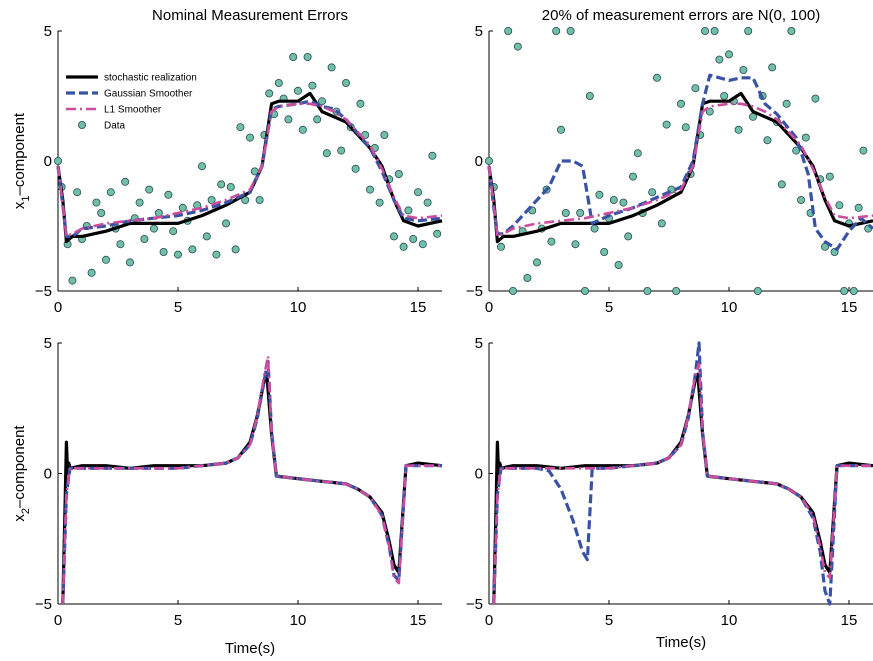 This screenshot has width=873, height=661. I want to click on legend-label: L1 Smoother, so click(133, 110).